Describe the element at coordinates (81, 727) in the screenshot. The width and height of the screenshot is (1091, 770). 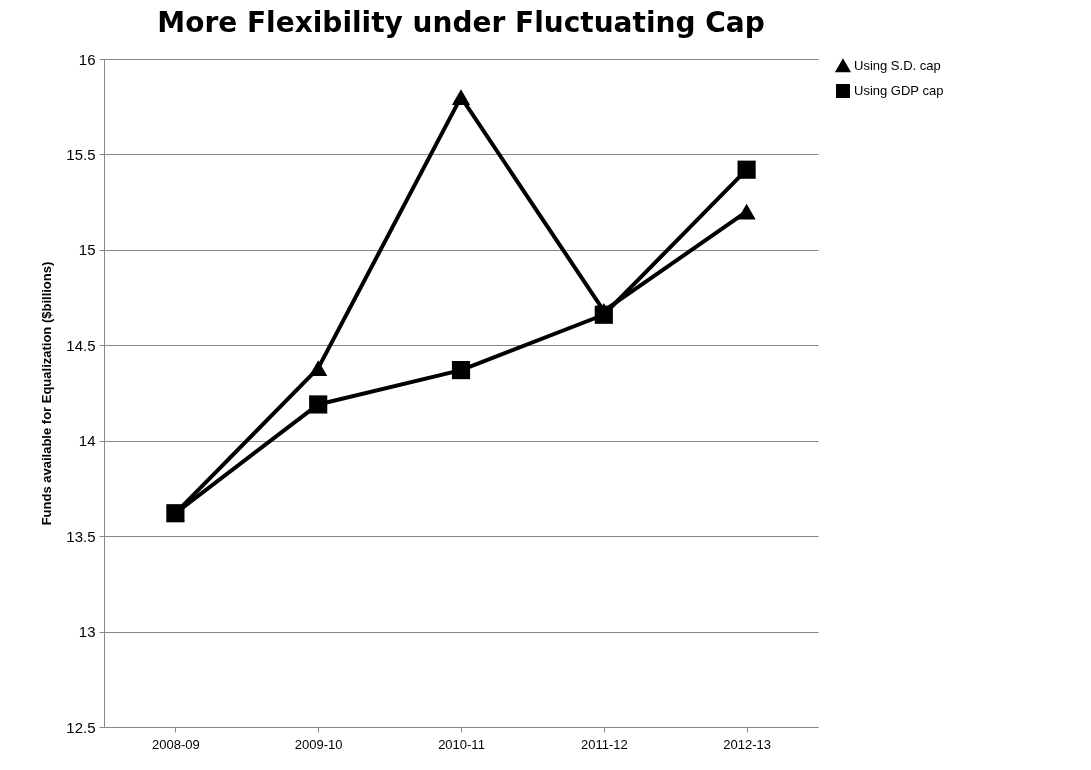
I see `y-tick-label: 12.5` at that location.